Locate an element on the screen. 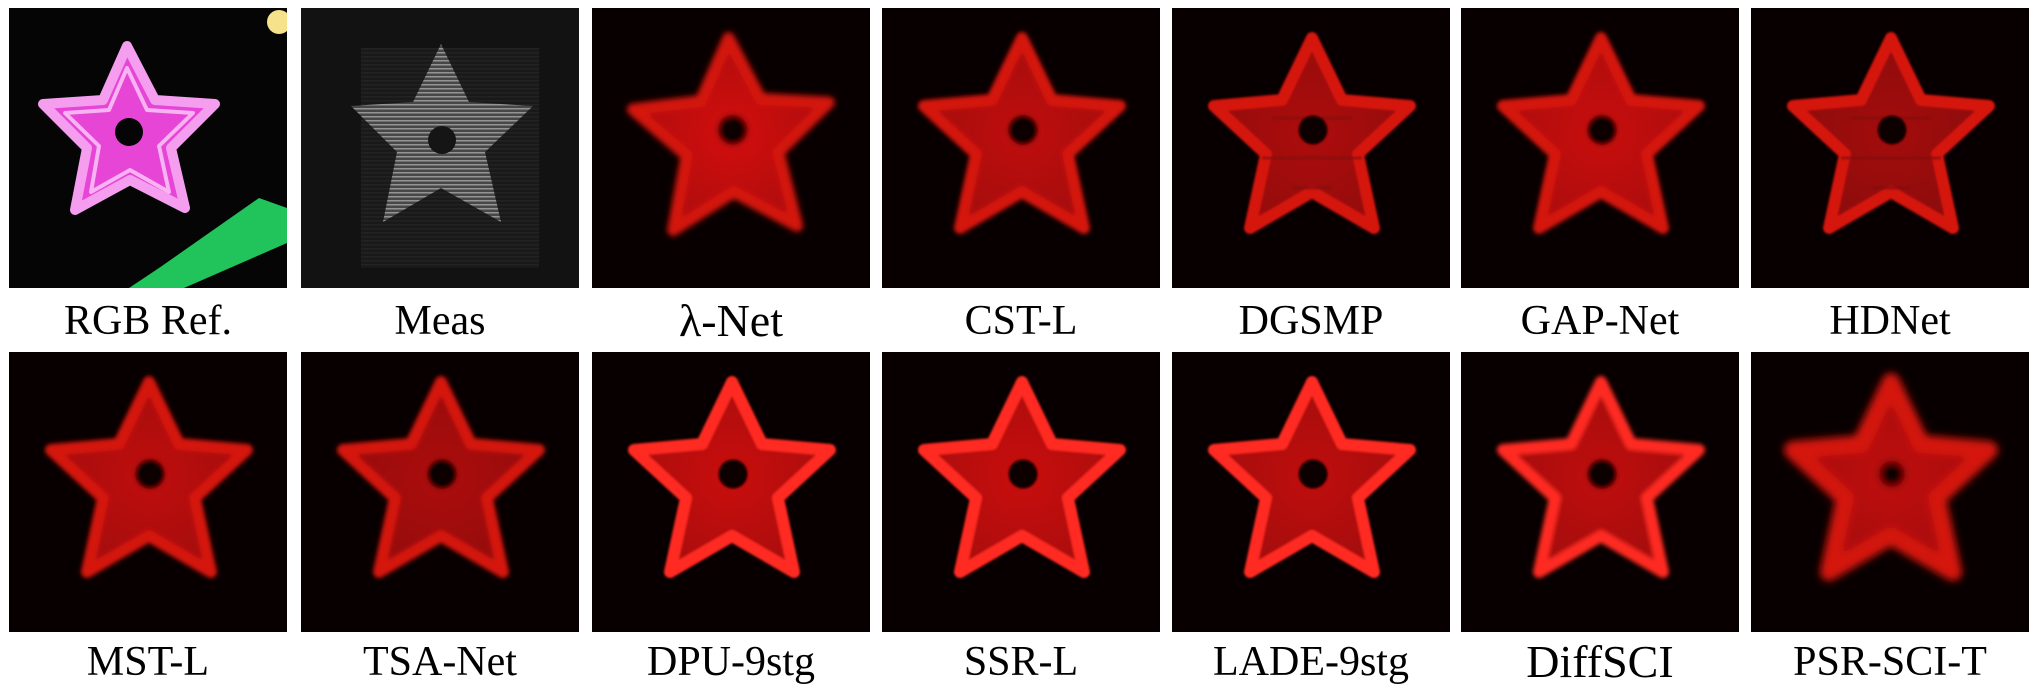 This screenshot has width=2039, height=693. label-rgb-ref: RGB Ref. is located at coordinates (148, 321).